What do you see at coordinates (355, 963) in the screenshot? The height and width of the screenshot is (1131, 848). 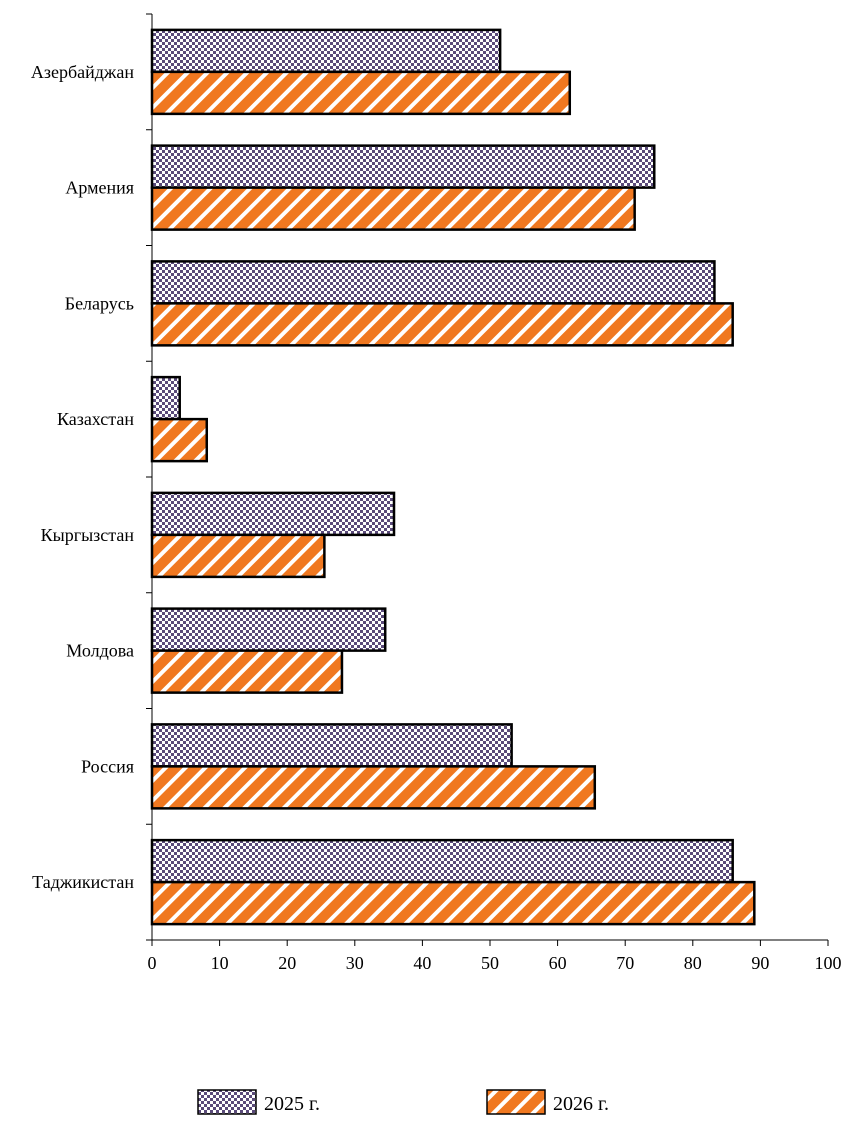 I see `x-tick-label: 30` at bounding box center [355, 963].